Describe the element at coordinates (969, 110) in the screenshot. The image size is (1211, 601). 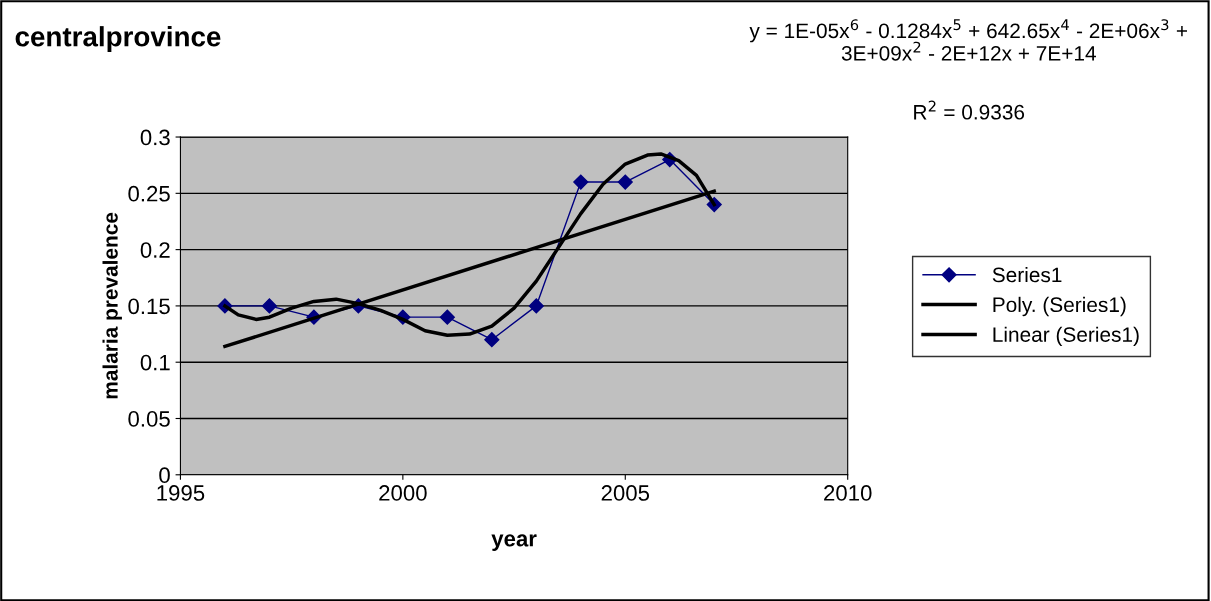
I see `text: R$^{2}$ = 0.9336` at that location.